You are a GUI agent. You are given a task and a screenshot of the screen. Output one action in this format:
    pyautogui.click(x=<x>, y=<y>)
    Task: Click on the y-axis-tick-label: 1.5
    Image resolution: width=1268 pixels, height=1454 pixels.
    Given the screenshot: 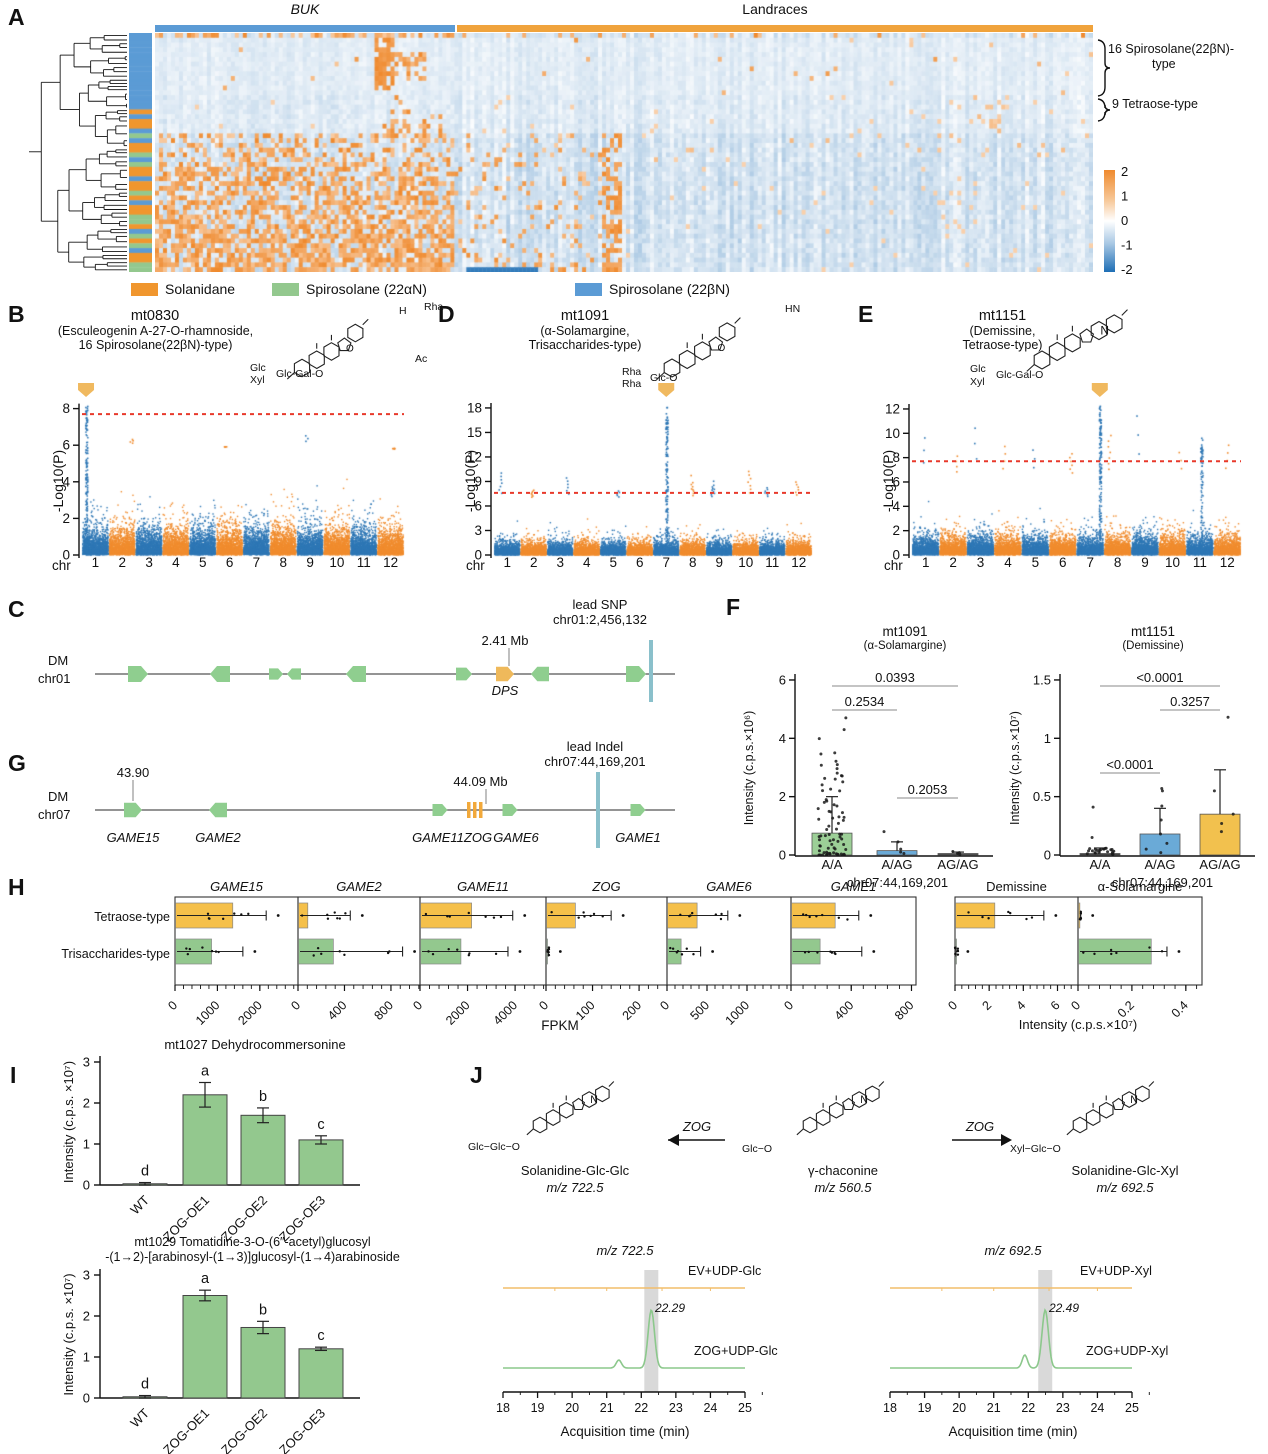 What is the action you would take?
    pyautogui.click(x=1042, y=679)
    